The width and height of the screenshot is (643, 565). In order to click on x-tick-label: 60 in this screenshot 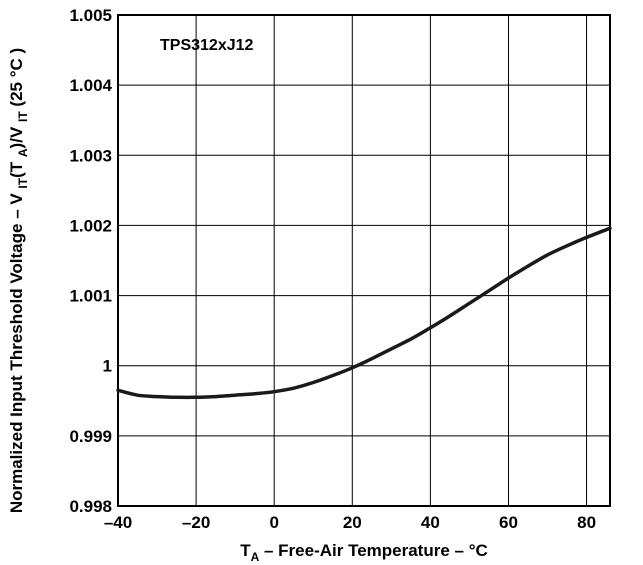, I will do `click(508, 522)`.